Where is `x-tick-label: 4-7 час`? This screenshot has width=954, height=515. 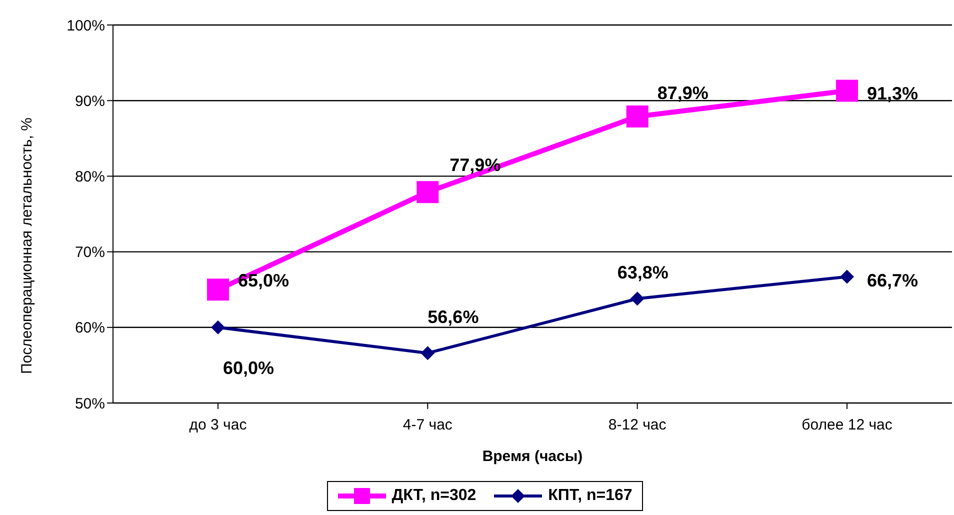 x-tick-label: 4-7 час is located at coordinates (427, 425).